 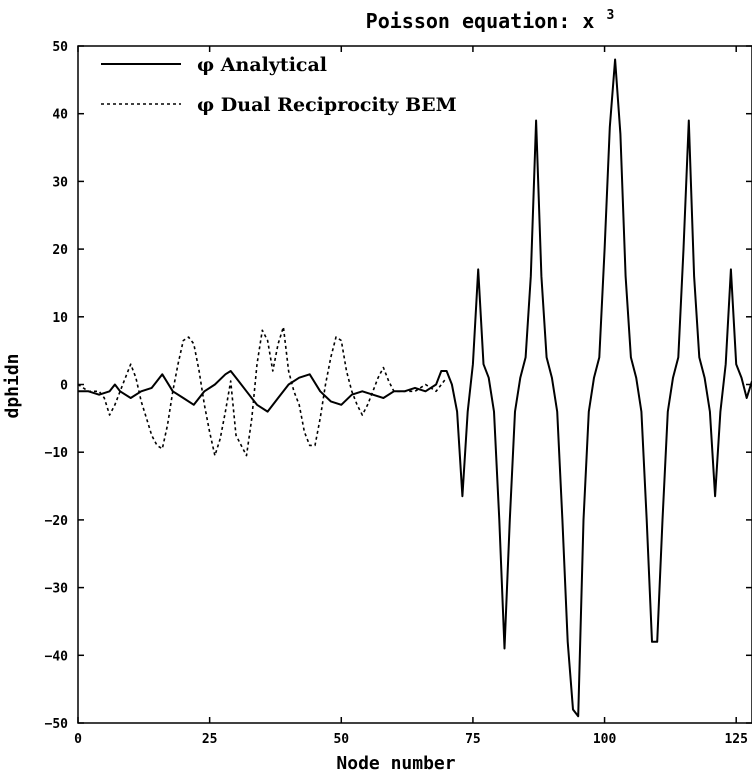 What do you see at coordinates (262, 65) in the screenshot?
I see `legend-label-analytical: φ Analytical` at bounding box center [262, 65].